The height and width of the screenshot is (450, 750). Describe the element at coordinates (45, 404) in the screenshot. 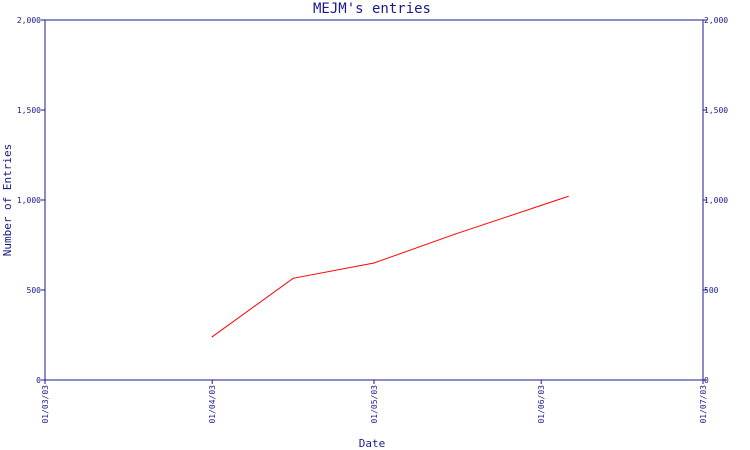

I see `x-tick-label: 01/03/03` at that location.